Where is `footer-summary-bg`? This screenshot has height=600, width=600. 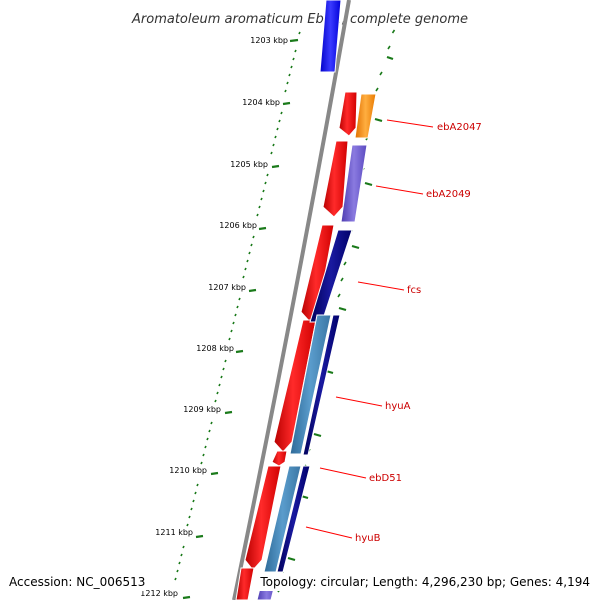
footer-summary-bg is located at coordinates (426, 582).